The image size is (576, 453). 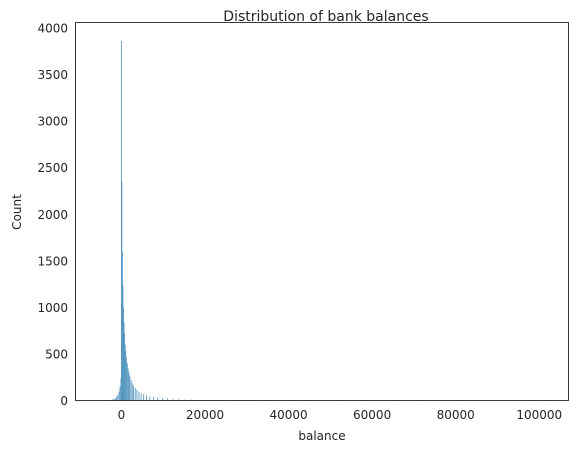 I want to click on x-tick-label: 100000, so click(x=539, y=415).